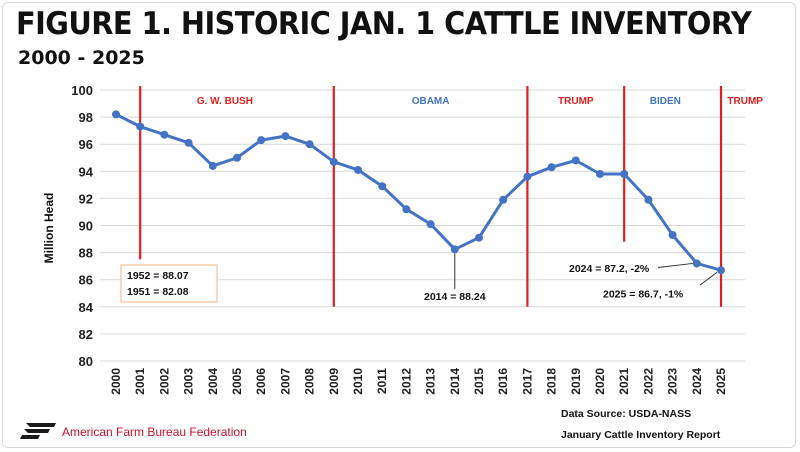  Describe the element at coordinates (641, 435) in the screenshot. I see `source-report: January Cattle Inventory Report` at that location.